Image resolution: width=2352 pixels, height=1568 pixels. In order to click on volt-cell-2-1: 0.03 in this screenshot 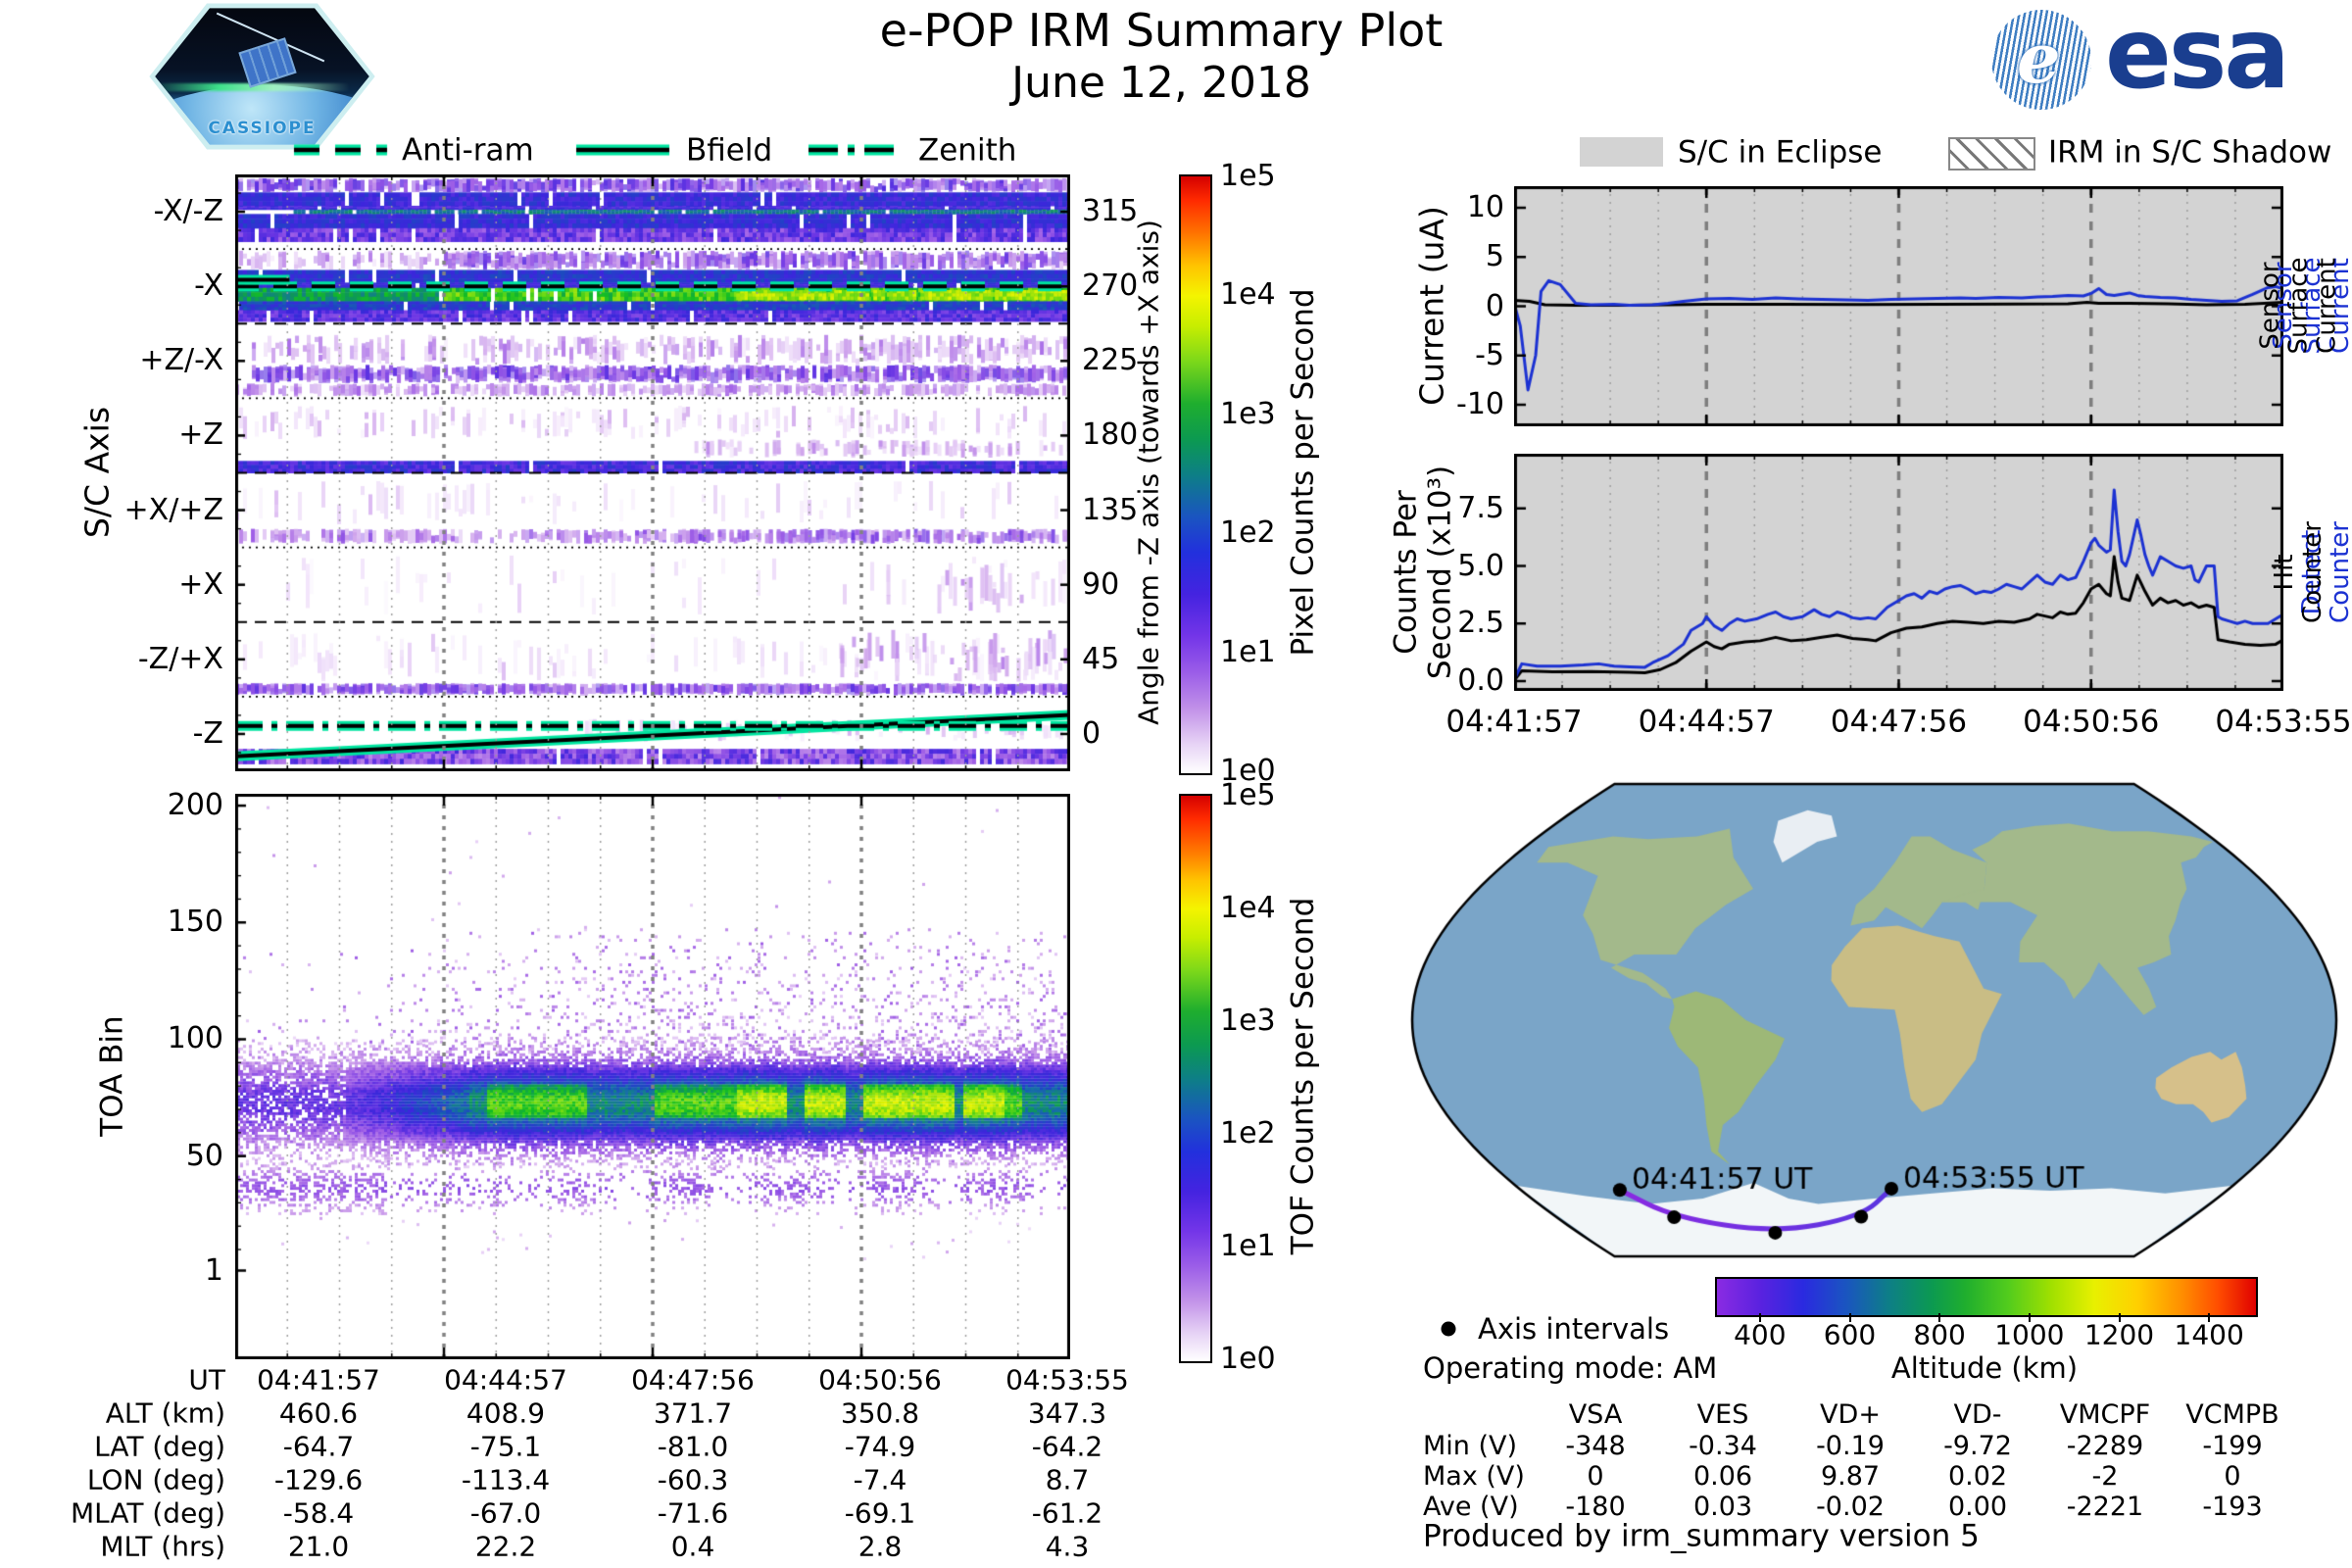, I will do `click(1722, 1506)`.